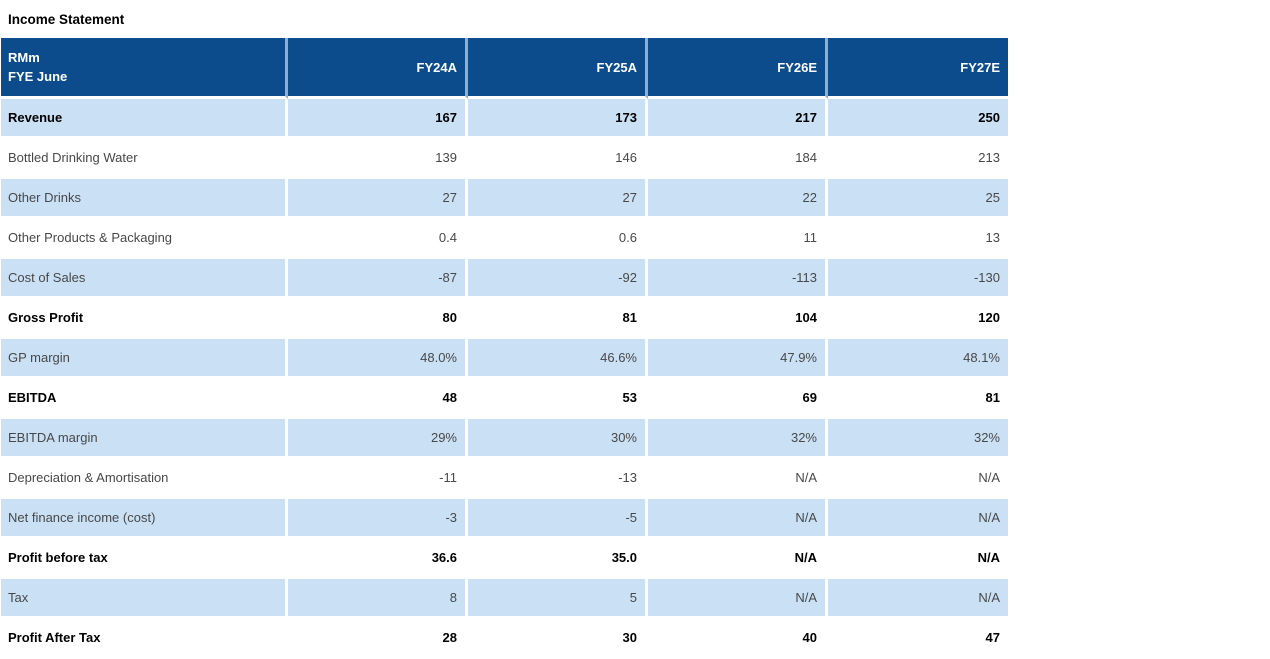 The height and width of the screenshot is (659, 1270). I want to click on header-cell-fy24a: FY24A, so click(378, 68).